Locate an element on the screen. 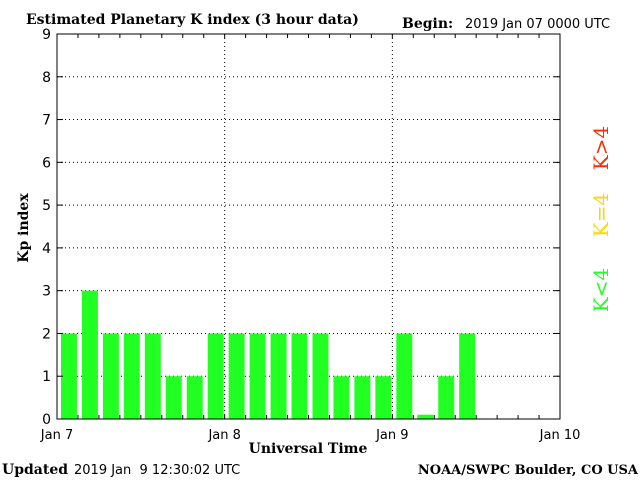 The image size is (640, 480). x-tick-label: Jan 9 is located at coordinates (391, 435).